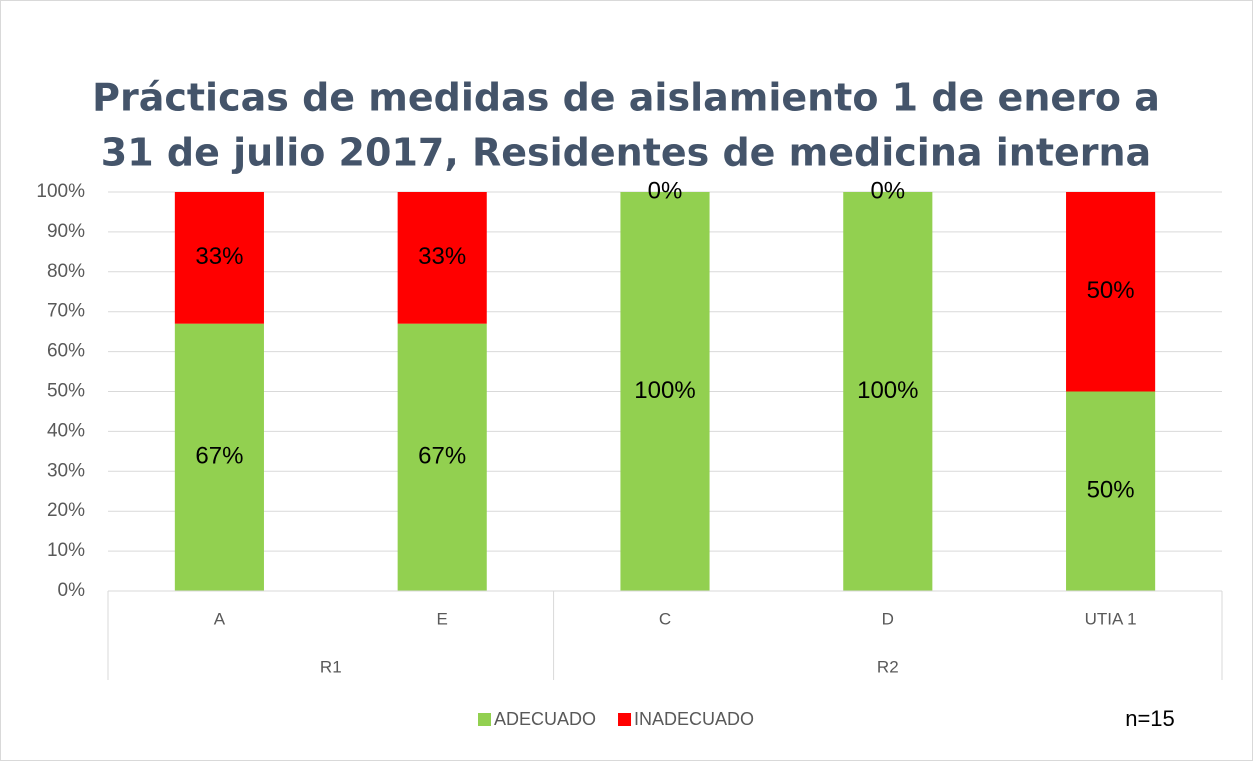 The width and height of the screenshot is (1253, 761). Describe the element at coordinates (888, 666) in the screenshot. I see `group-label: R2` at that location.